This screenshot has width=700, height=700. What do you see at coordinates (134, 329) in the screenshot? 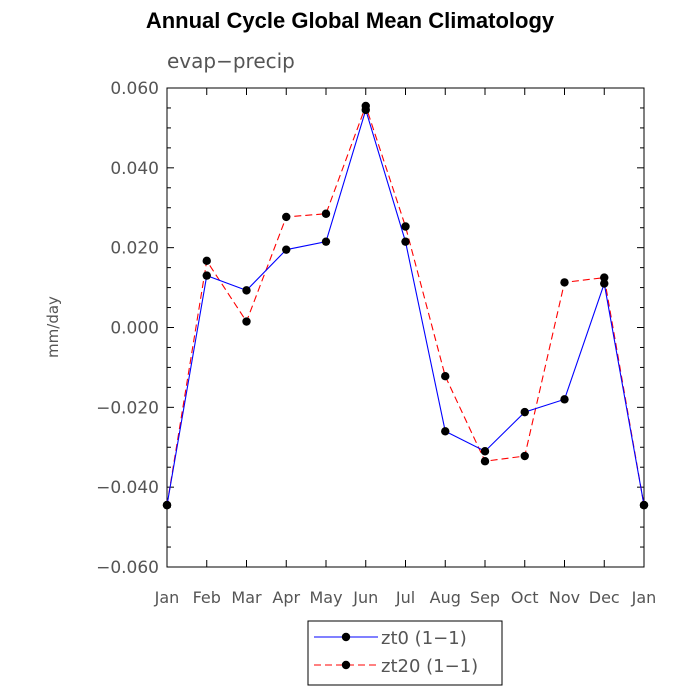
I see `y-tick-label: 0.000` at bounding box center [134, 329].